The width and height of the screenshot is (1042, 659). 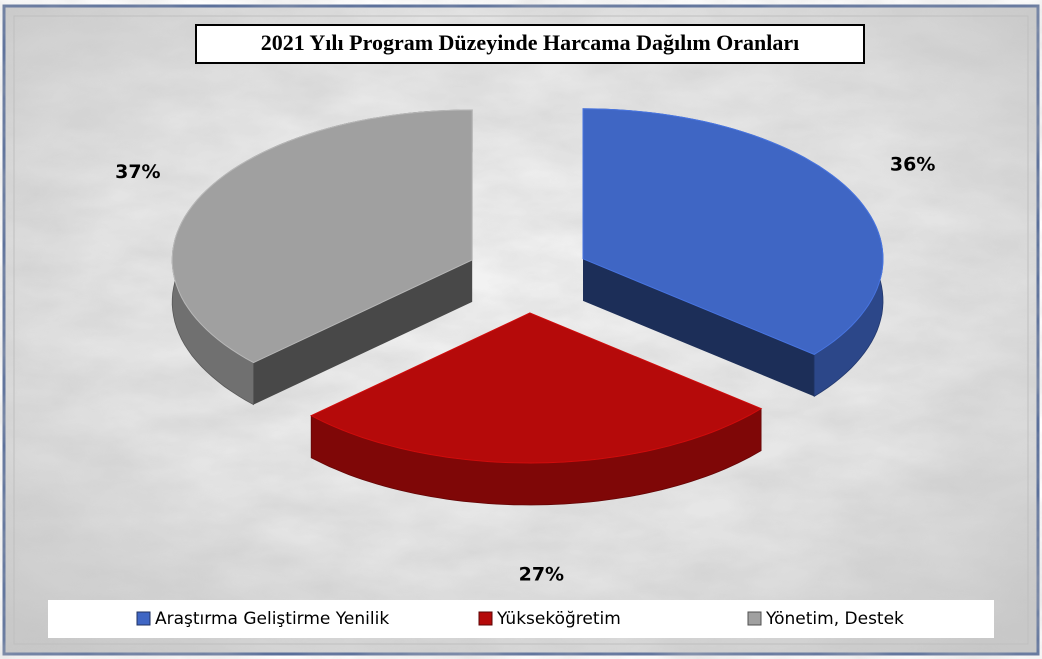 What do you see at coordinates (541, 575) in the screenshot?
I see `data-label: 27%` at bounding box center [541, 575].